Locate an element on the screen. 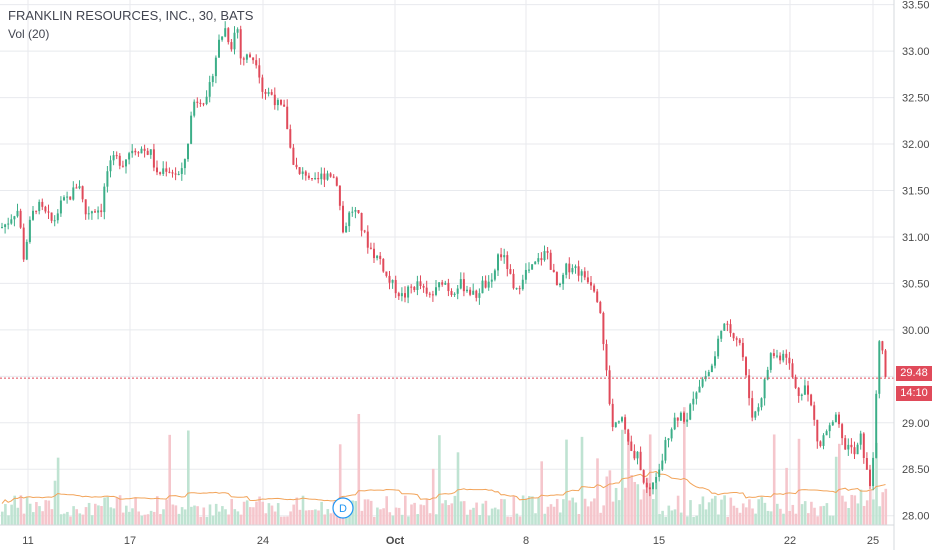 The height and width of the screenshot is (550, 932). volume-legend: Vol (20) is located at coordinates (29, 34).